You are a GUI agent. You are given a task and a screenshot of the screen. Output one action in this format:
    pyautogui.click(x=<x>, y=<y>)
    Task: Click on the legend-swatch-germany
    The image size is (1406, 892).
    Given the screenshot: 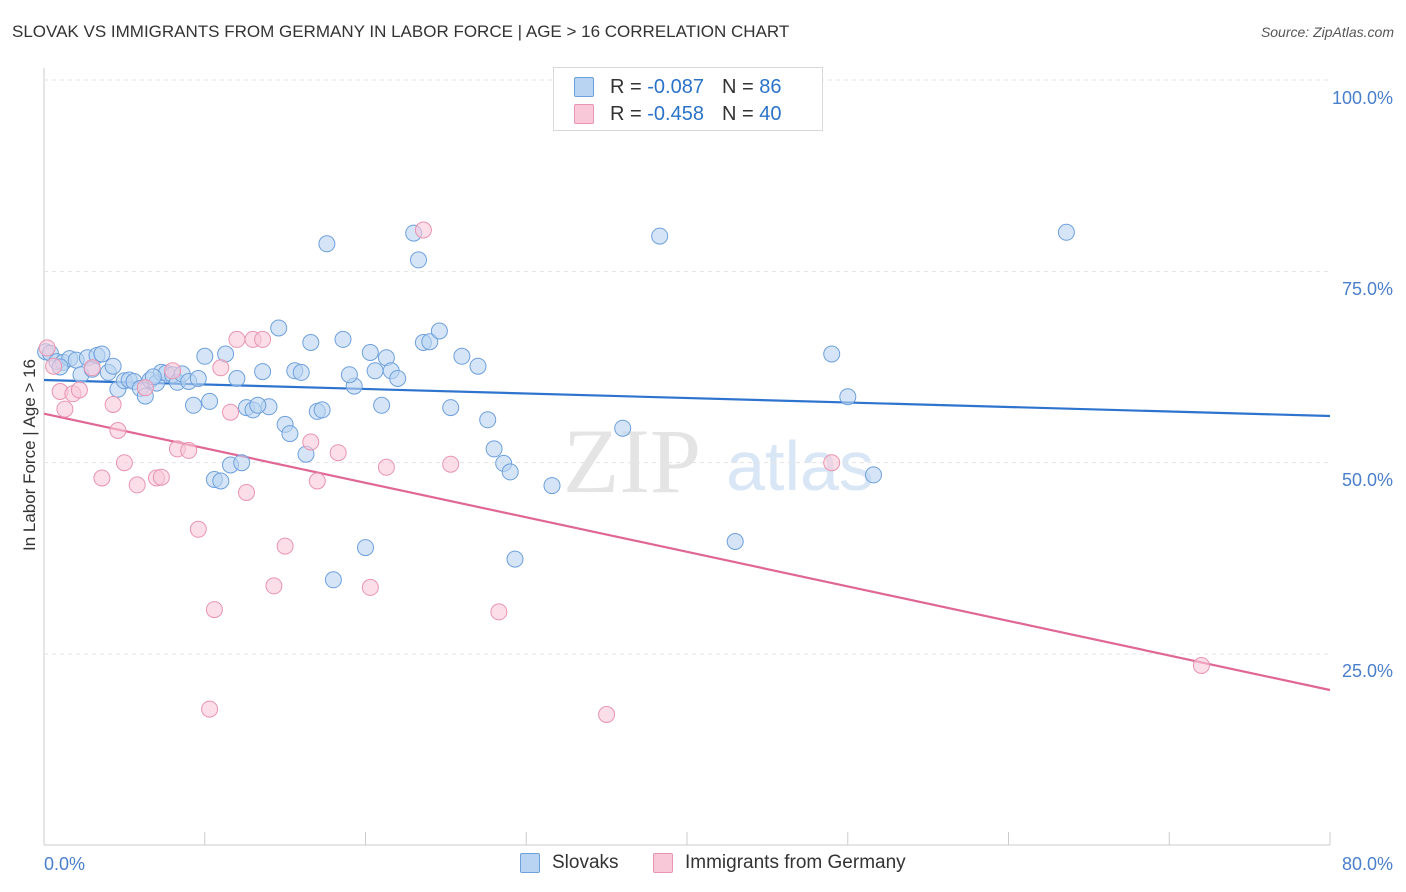 What is the action you would take?
    pyautogui.click(x=584, y=114)
    